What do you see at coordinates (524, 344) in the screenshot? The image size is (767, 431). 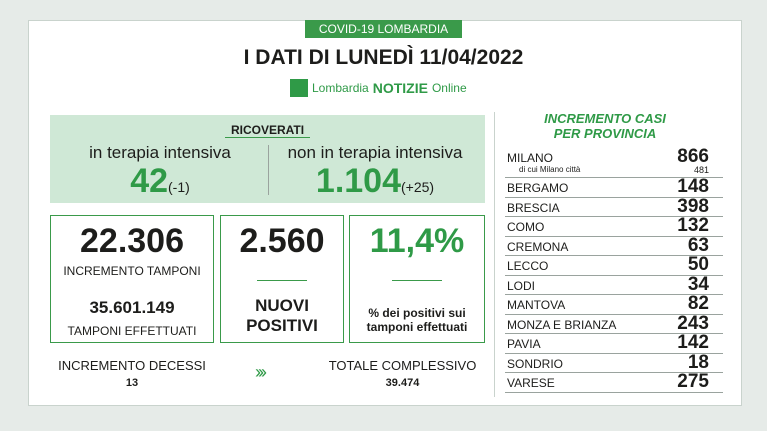 I see `province-name: PAVIA` at bounding box center [524, 344].